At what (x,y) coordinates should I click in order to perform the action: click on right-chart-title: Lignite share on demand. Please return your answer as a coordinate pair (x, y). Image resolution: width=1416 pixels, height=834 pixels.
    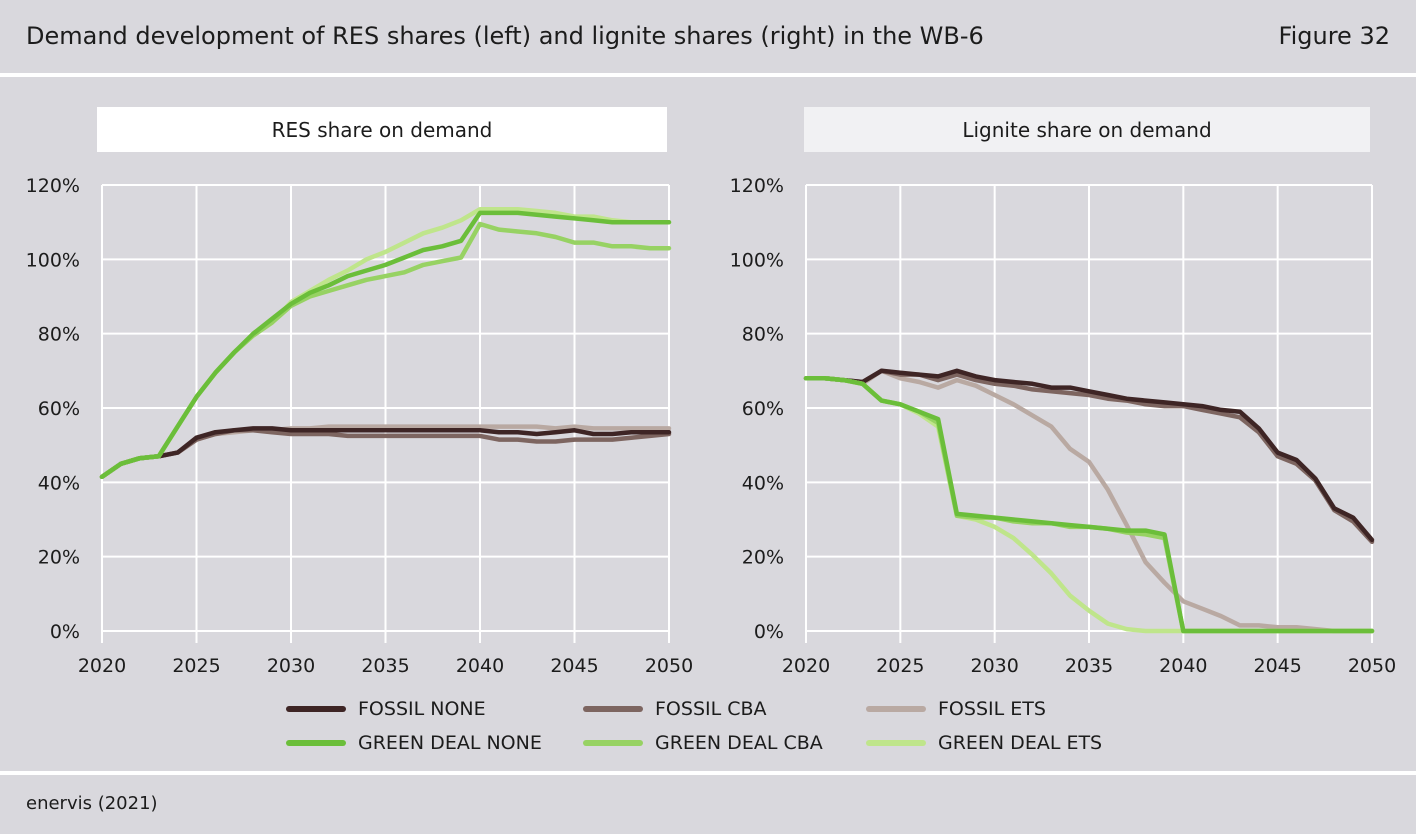
    Looking at the image, I should click on (1087, 129).